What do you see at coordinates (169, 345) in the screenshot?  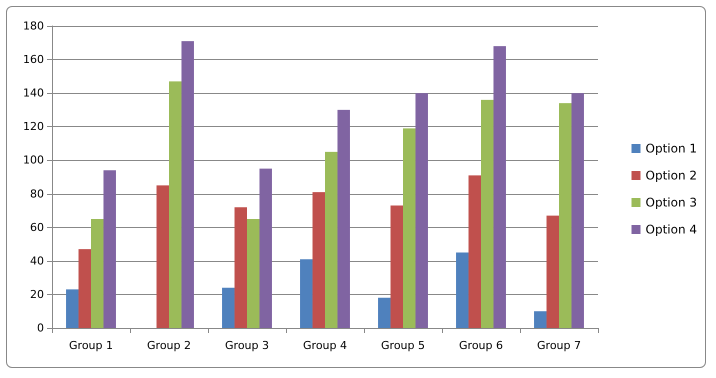 I see `x-tick-label: Group 2` at bounding box center [169, 345].